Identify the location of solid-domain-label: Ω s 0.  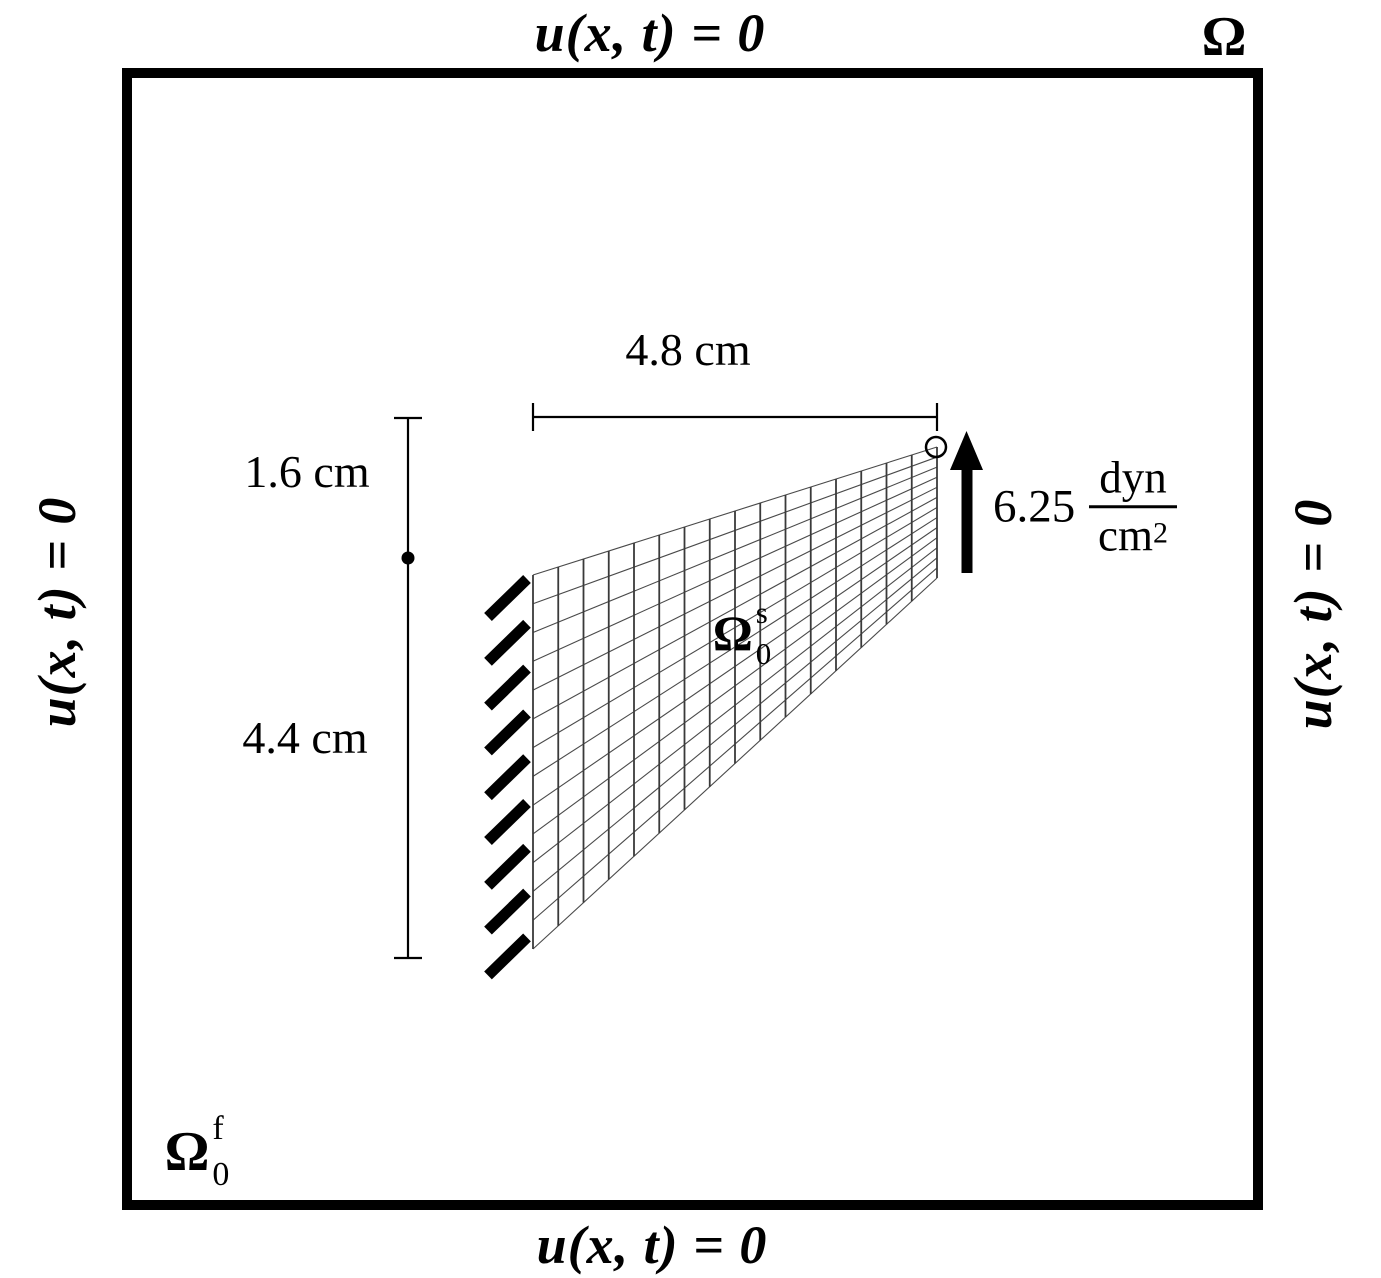
(742, 633).